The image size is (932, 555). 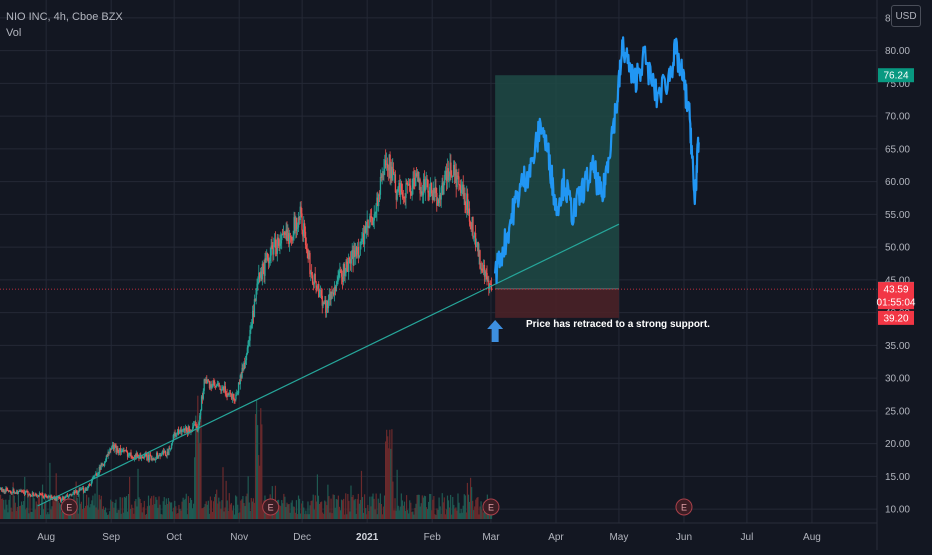 I want to click on y-tick-label: 55.00, so click(x=897, y=215).